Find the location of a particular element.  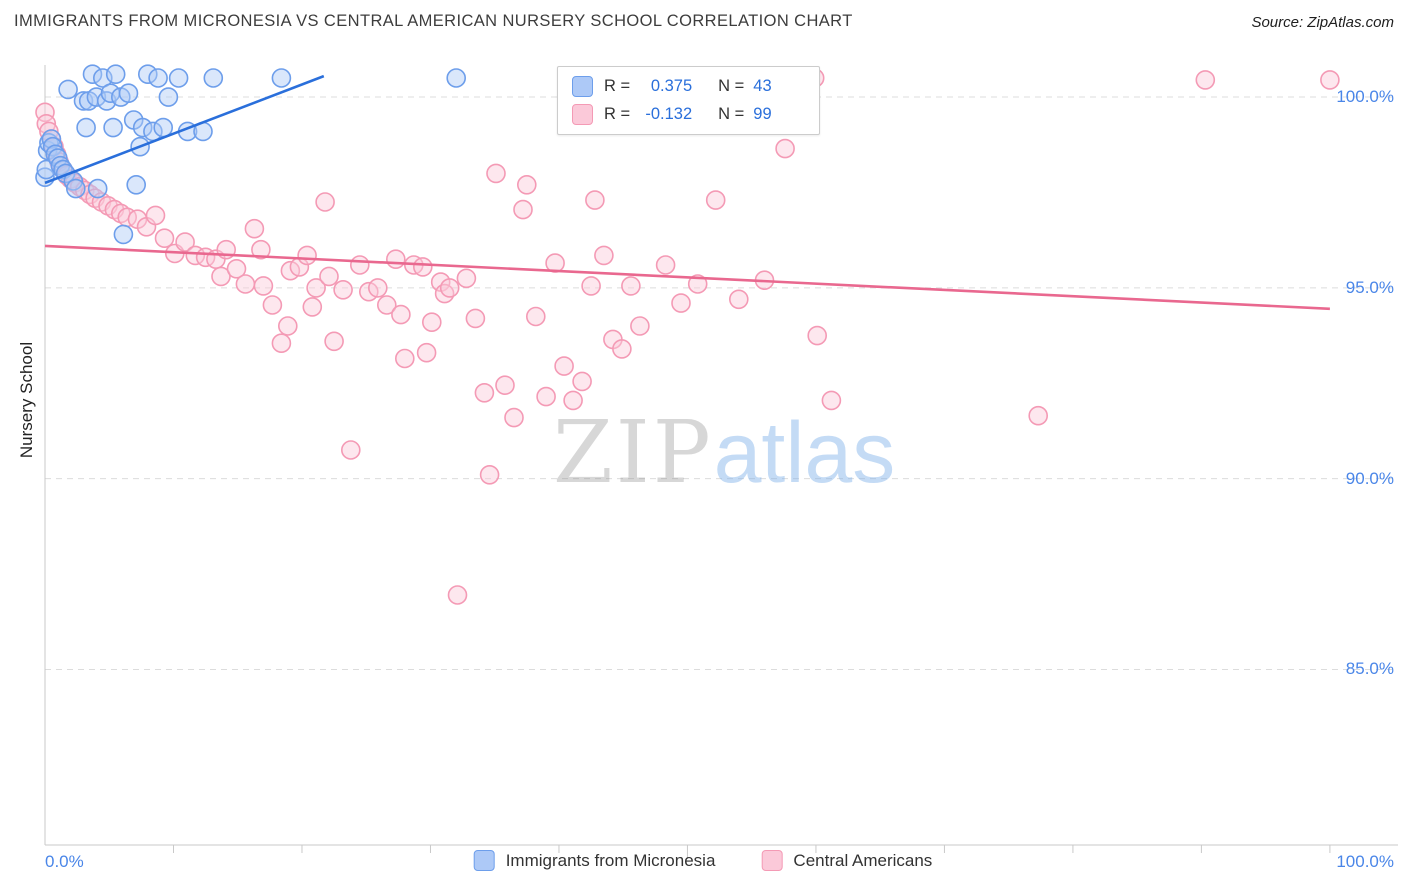

y-tick-label: 85.0% is located at coordinates (1369, 669).